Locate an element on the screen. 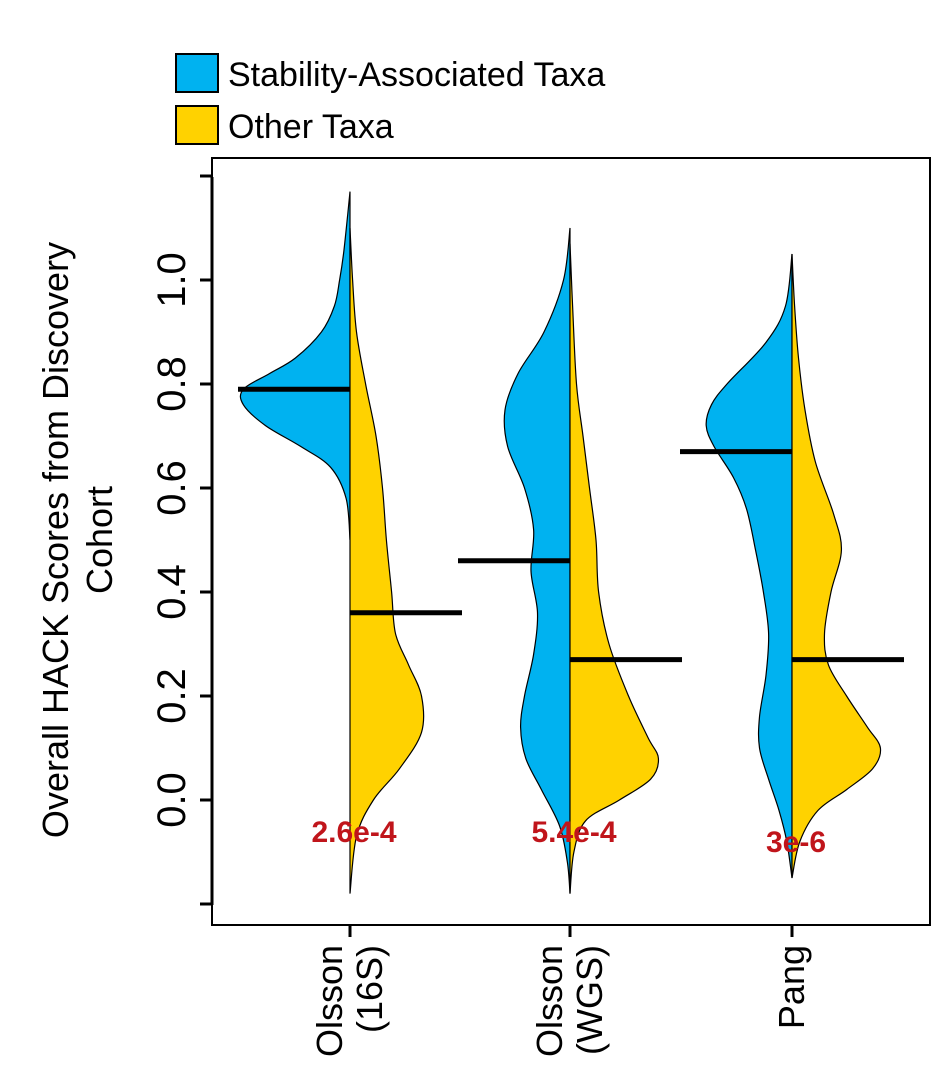  y-axis: 0.0 0.2 0.4 0.6 0.8 1.0 is located at coordinates (182, 540).